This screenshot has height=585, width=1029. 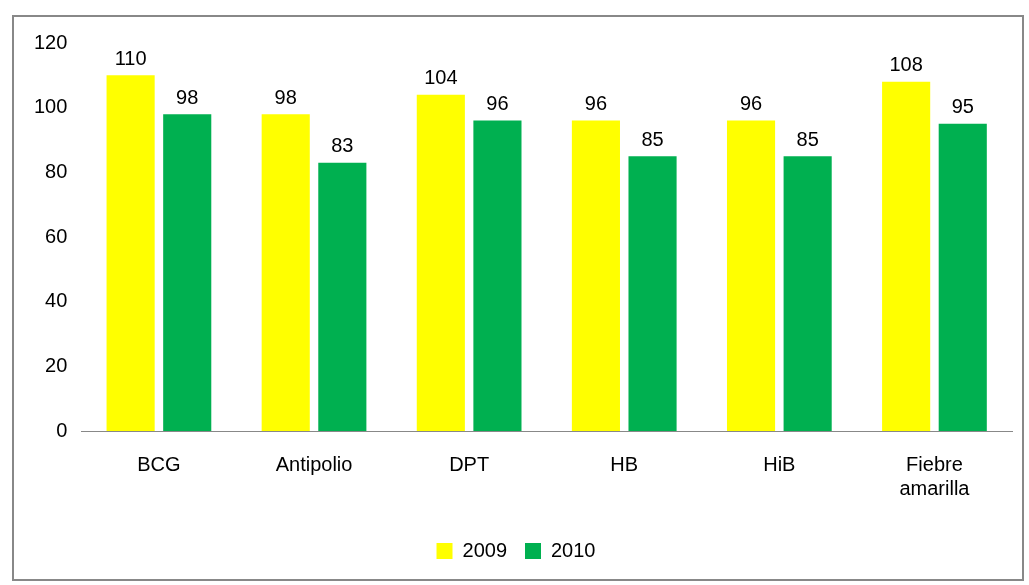 What do you see at coordinates (56, 235) in the screenshot?
I see `y-tick-label: 60` at bounding box center [56, 235].